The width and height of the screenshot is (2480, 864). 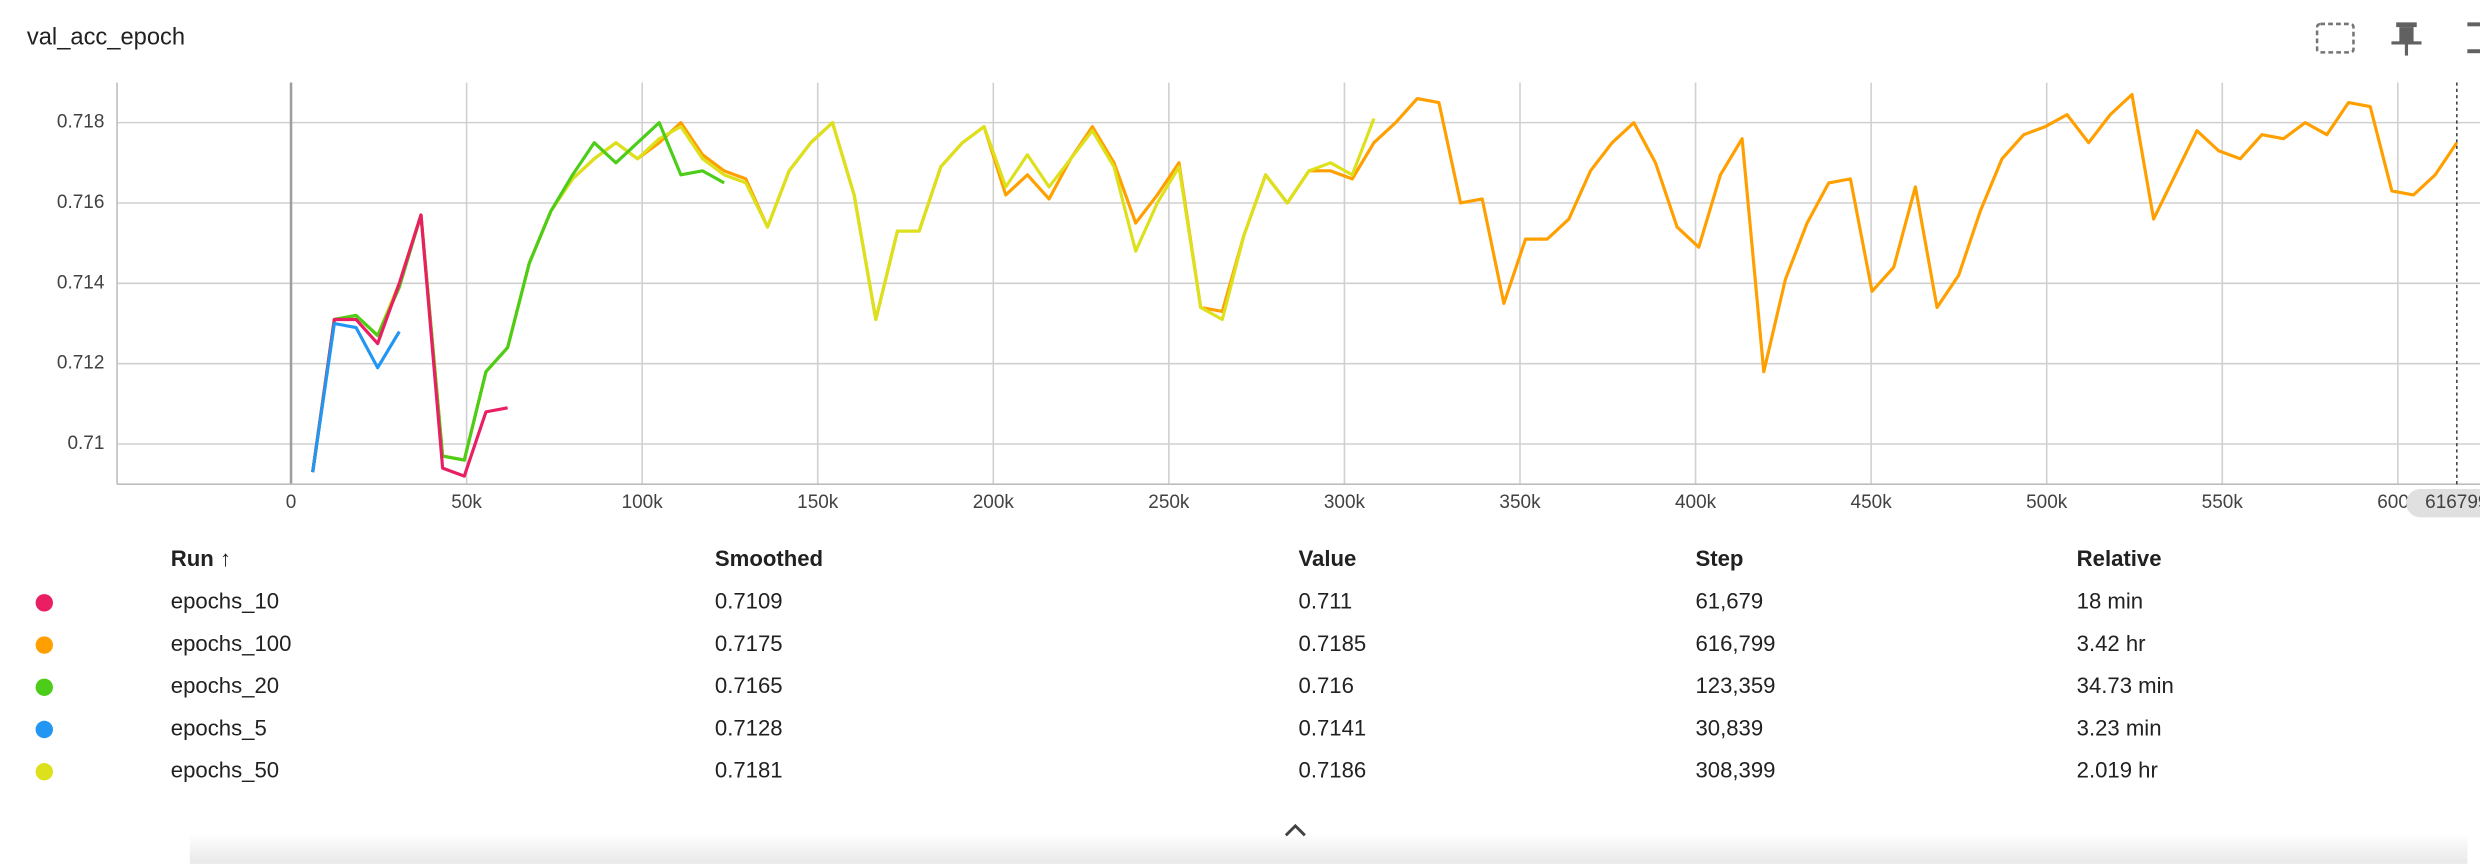 What do you see at coordinates (2452, 502) in the screenshot?
I see `hover-step-label: 616799` at bounding box center [2452, 502].